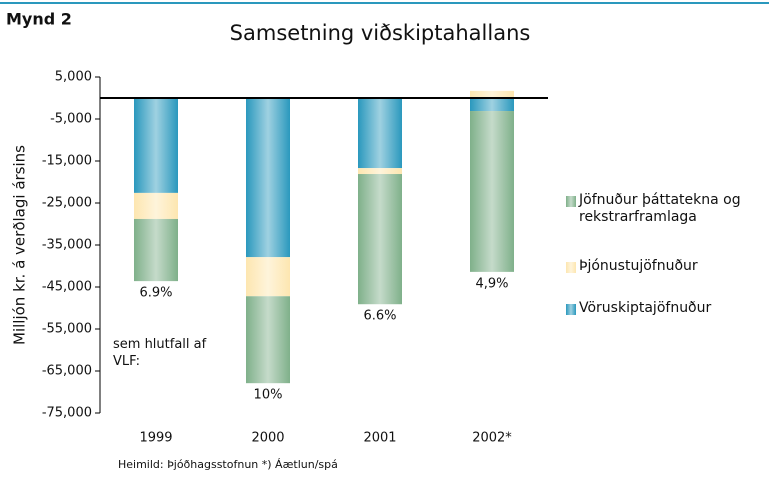  Describe the element at coordinates (638, 266) in the screenshot. I see `legend-label: Þjónustujöfnuður` at that location.